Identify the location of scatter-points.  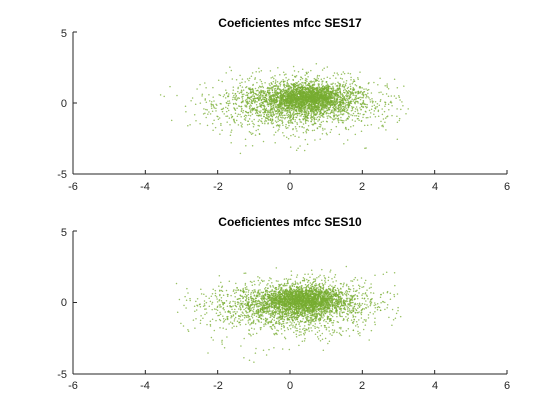
(284, 108).